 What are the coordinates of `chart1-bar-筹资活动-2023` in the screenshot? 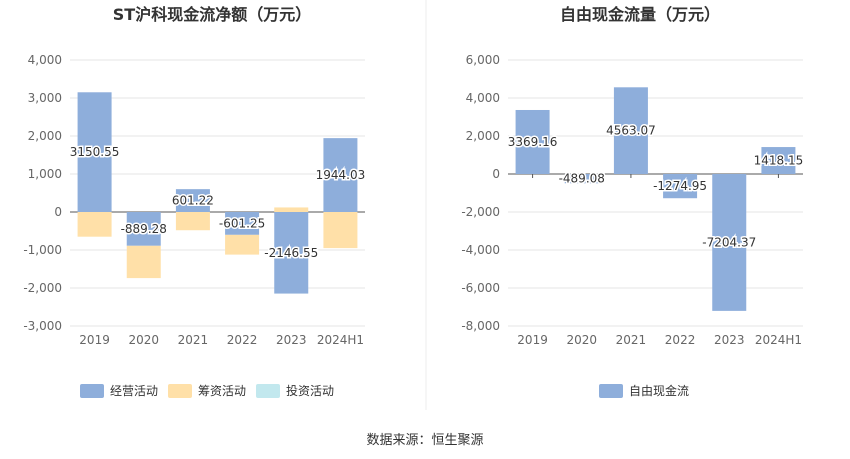 It's located at (291, 209).